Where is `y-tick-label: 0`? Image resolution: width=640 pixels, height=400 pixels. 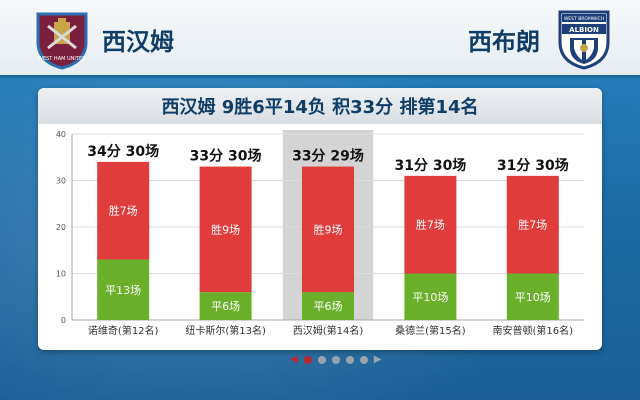
y-tick-label: 0 is located at coordinates (63, 320).